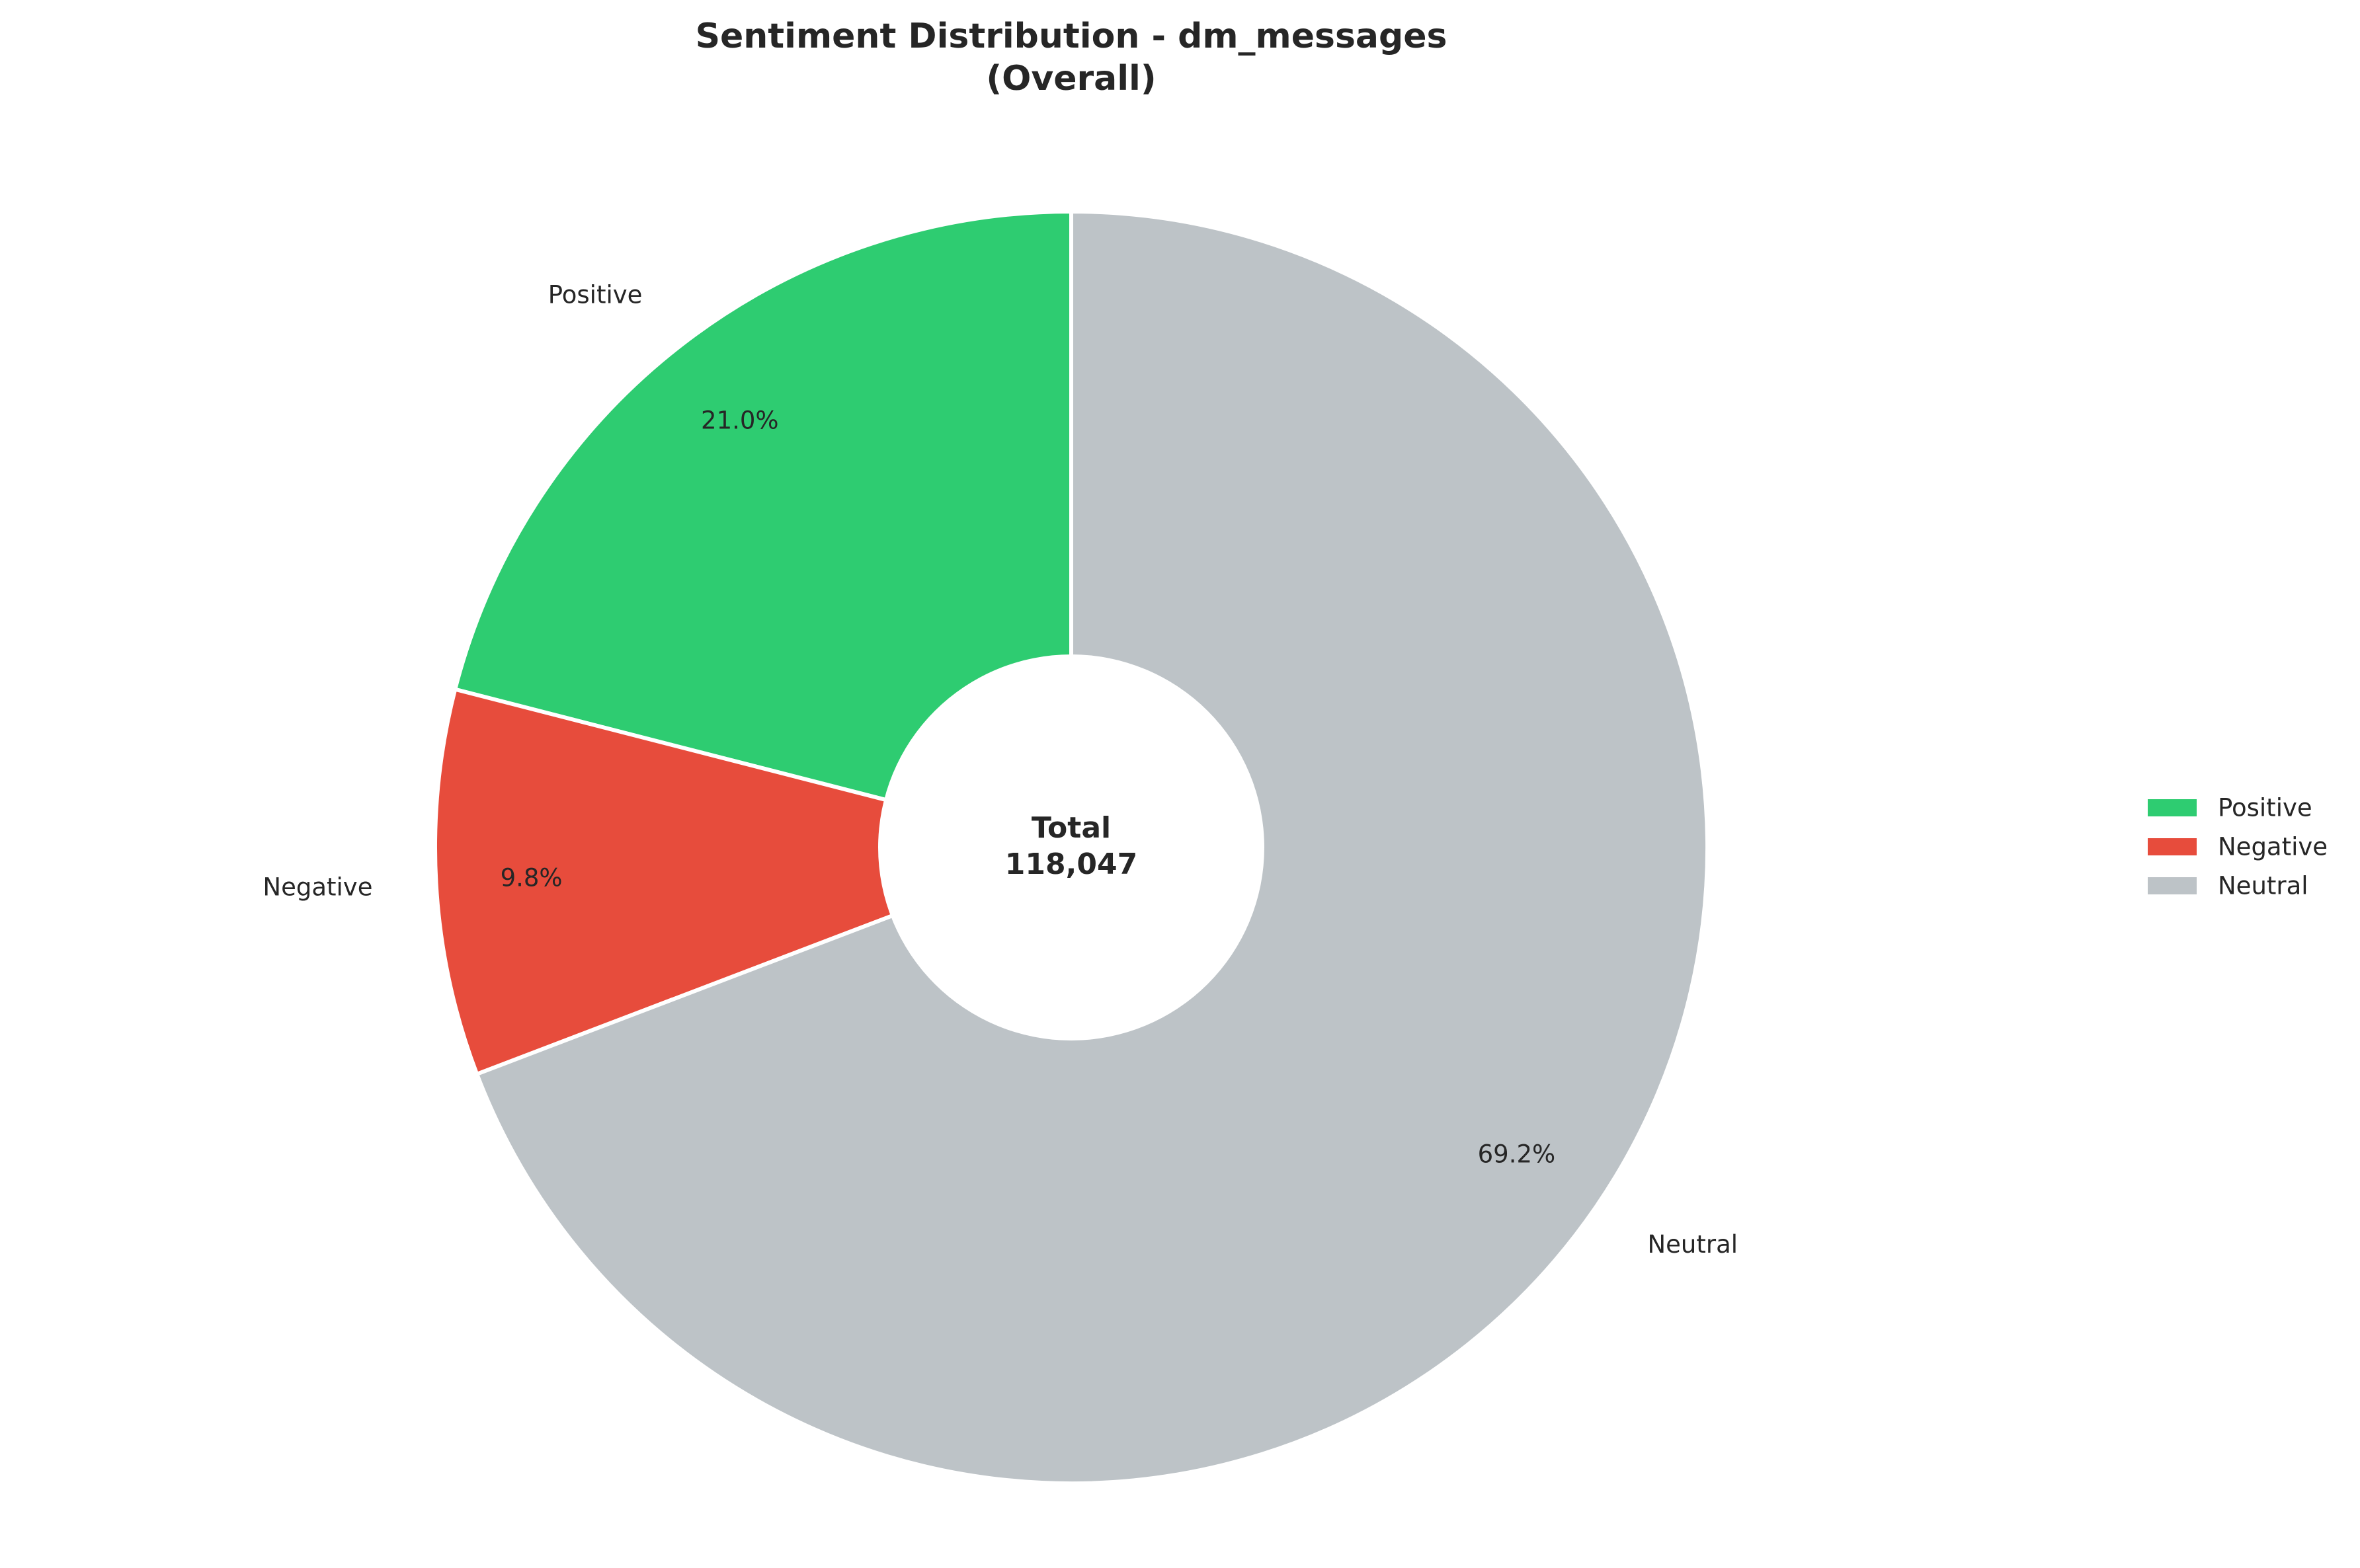 The width and height of the screenshot is (2360, 1568). What do you see at coordinates (763, 529) in the screenshot?
I see `pie-slice-positive` at bounding box center [763, 529].